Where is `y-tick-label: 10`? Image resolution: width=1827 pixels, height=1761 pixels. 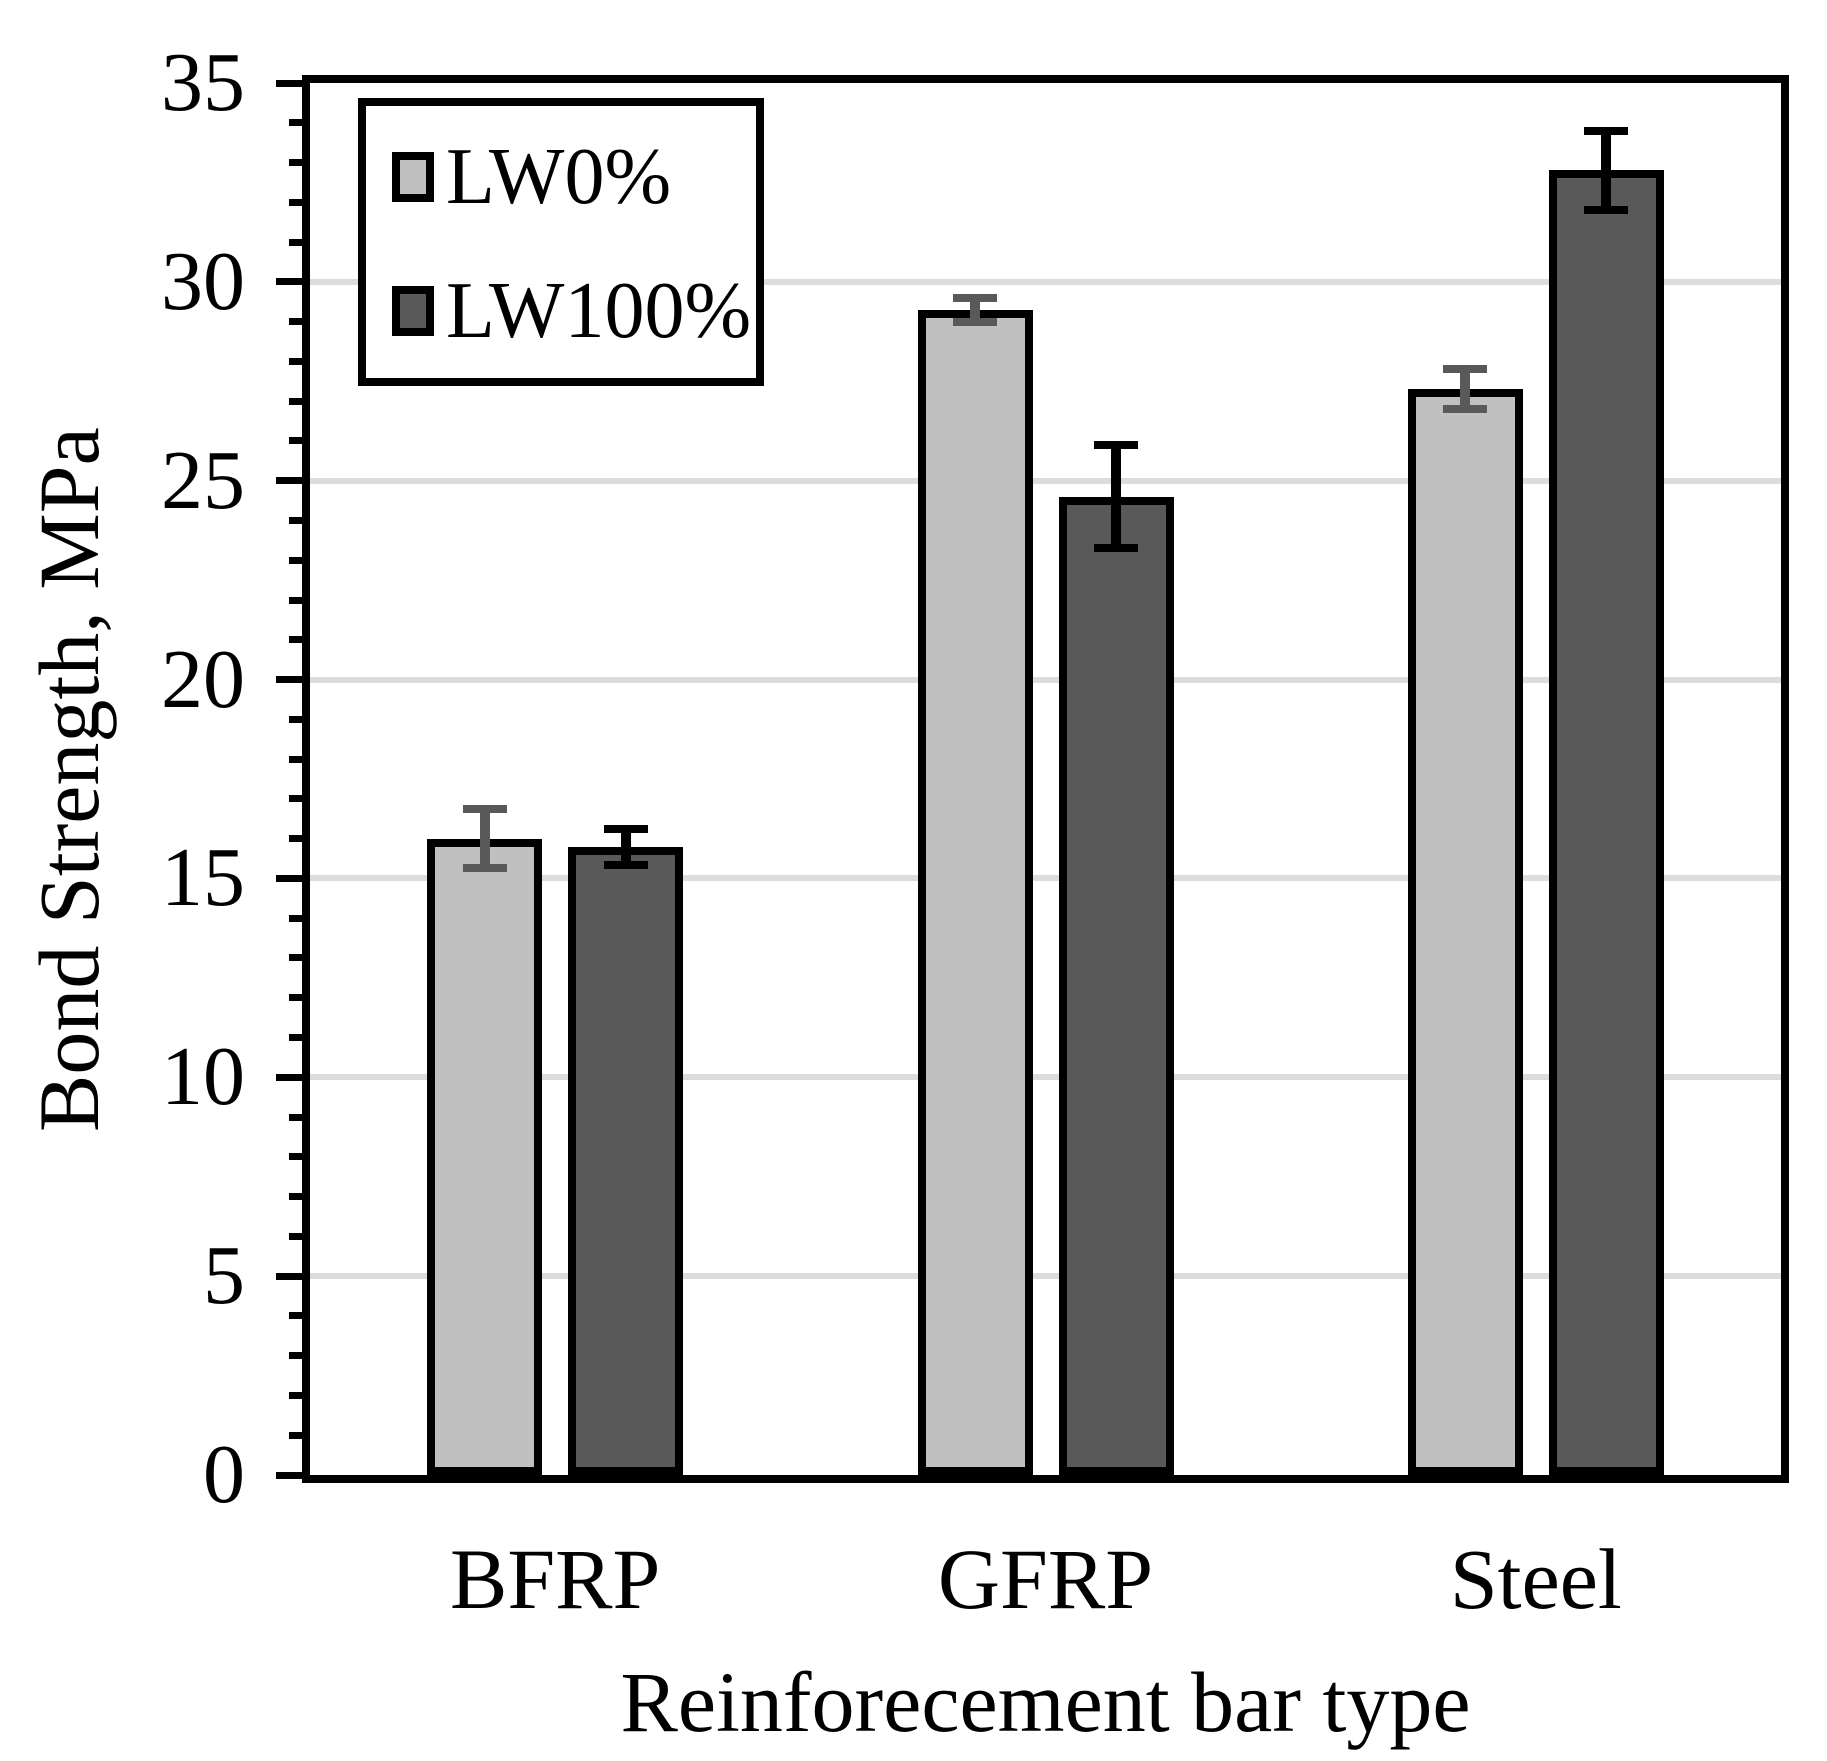 y-tick-label: 10 is located at coordinates (203, 1077).